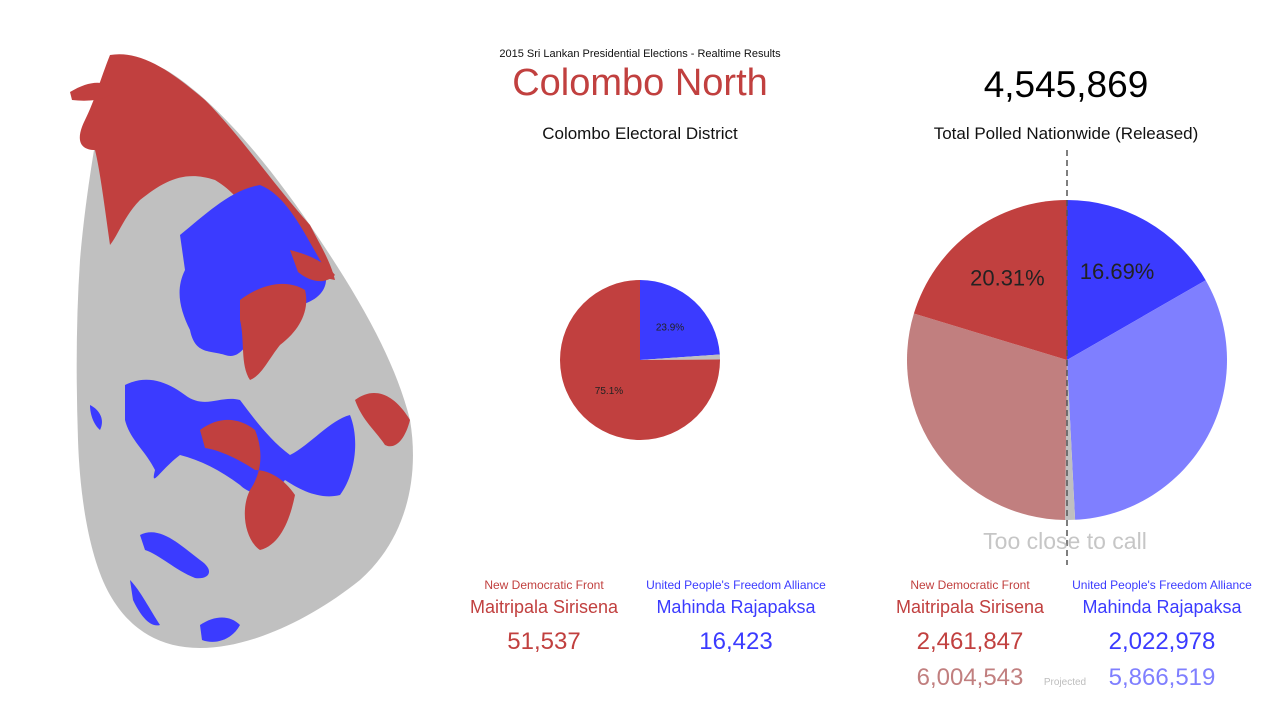 This screenshot has width=1280, height=720. What do you see at coordinates (970, 607) in the screenshot?
I see `national-ndf-candidate: Maitripala Sirisena` at bounding box center [970, 607].